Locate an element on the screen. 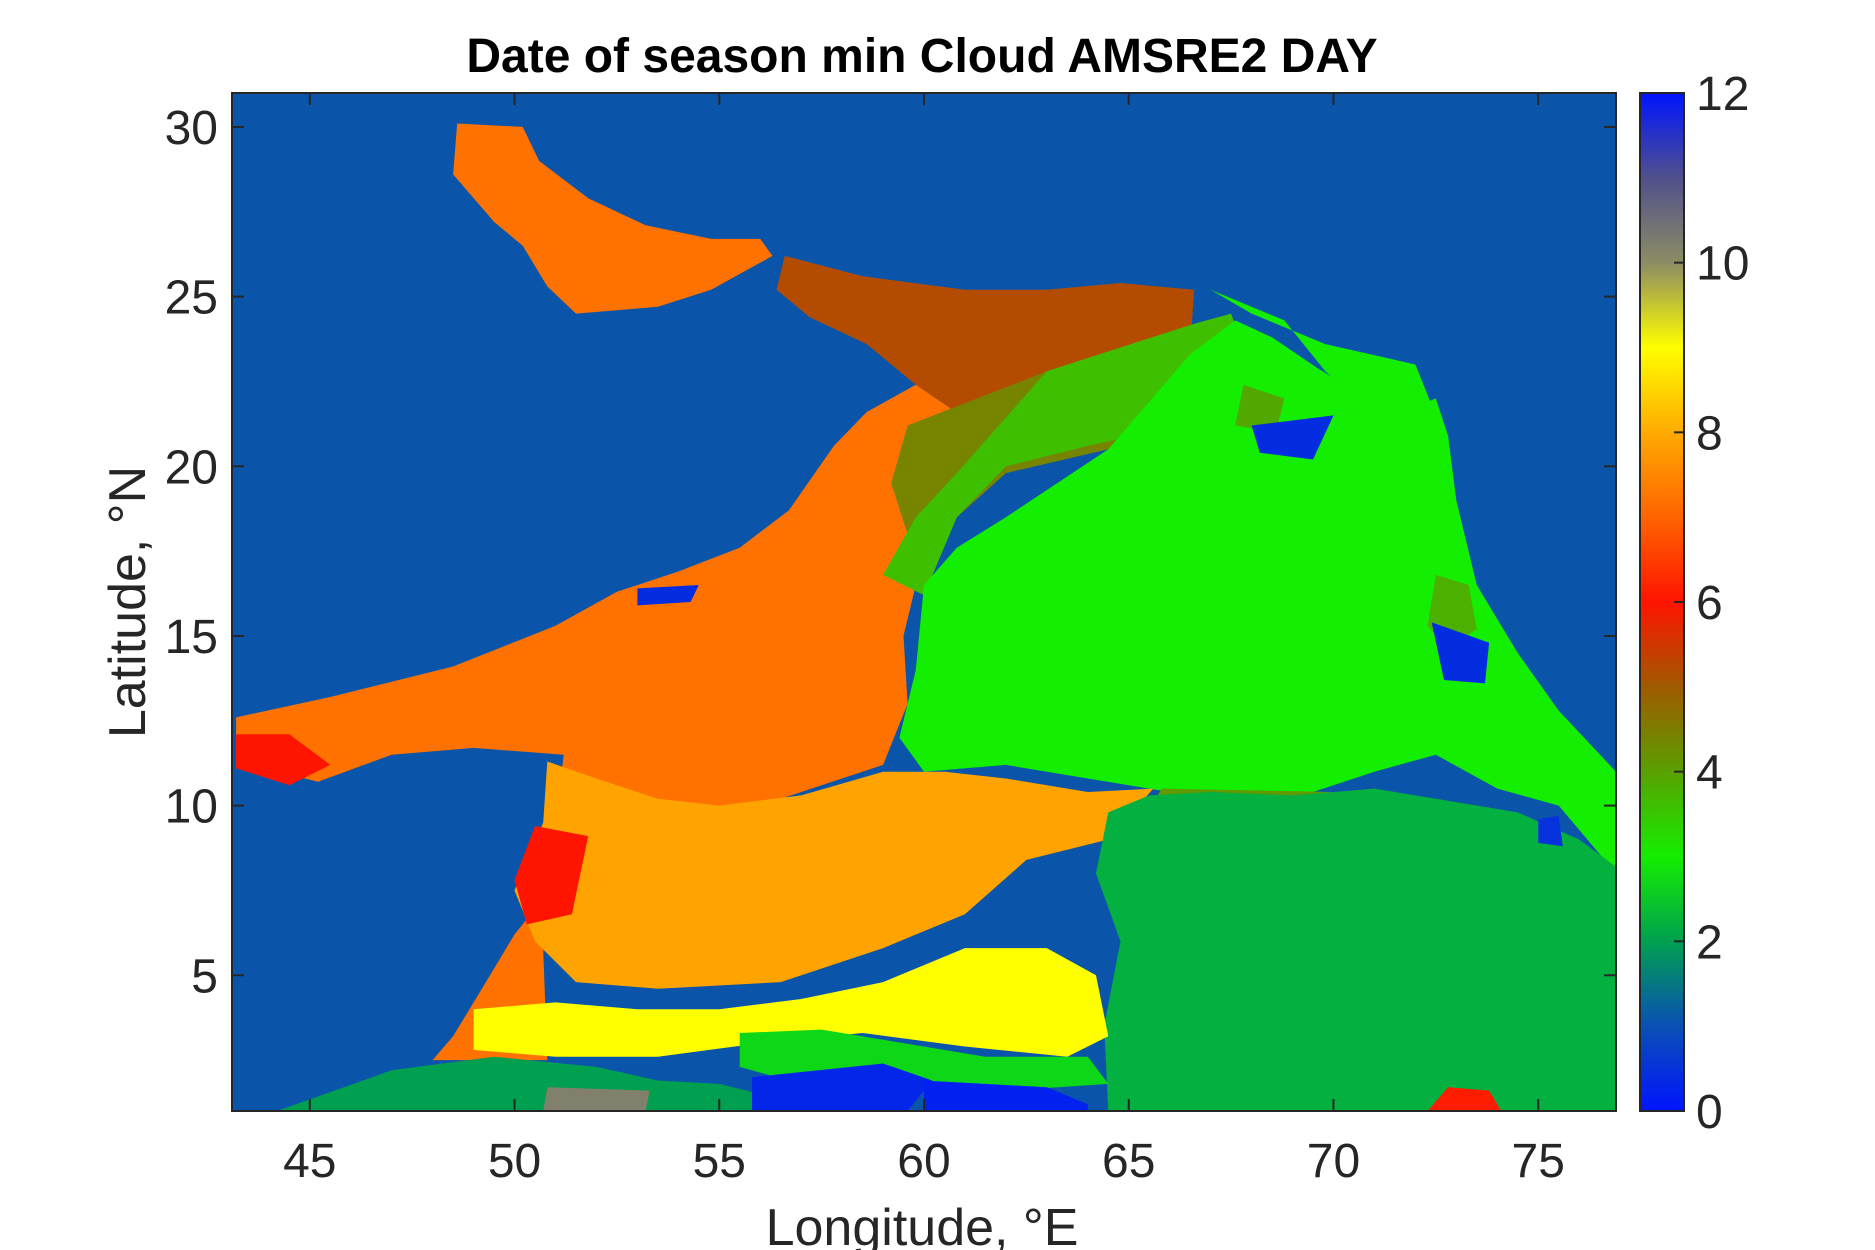 This screenshot has height=1250, width=1875. region-persian-gulf is located at coordinates (613, 218).